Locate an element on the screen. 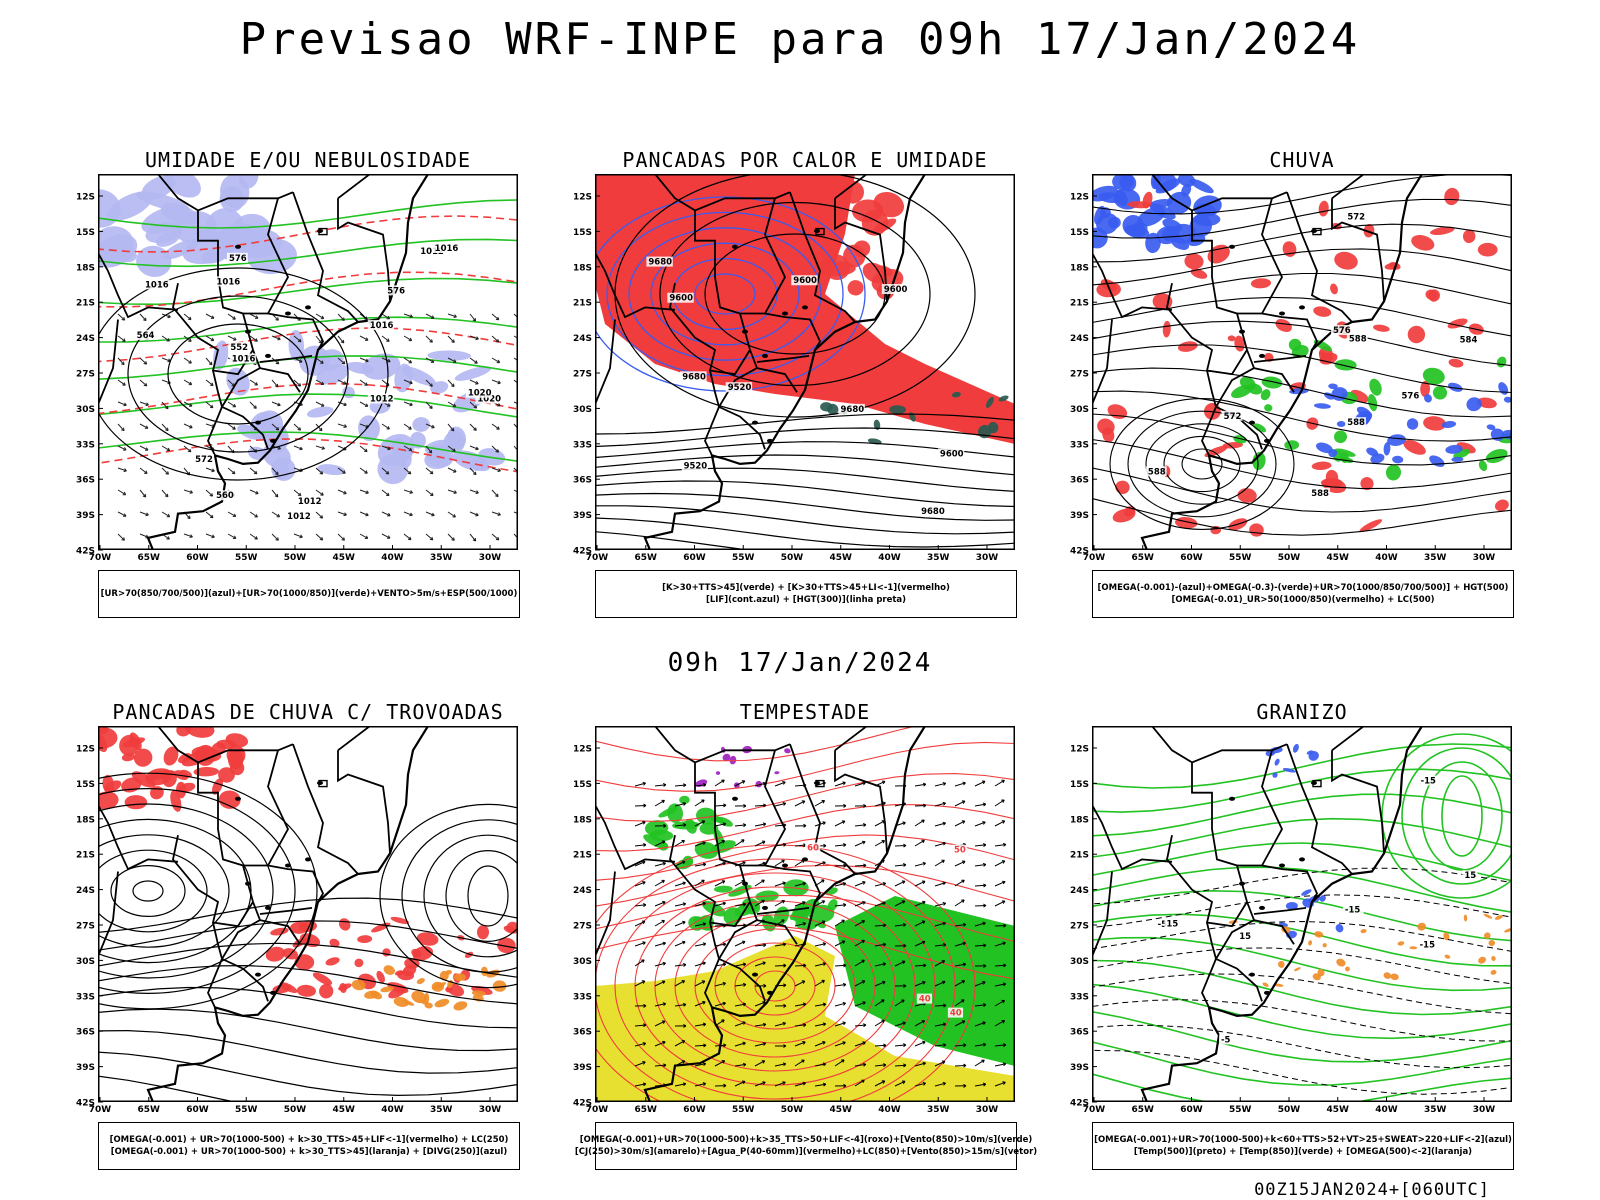 Image resolution: width=1600 pixels, height=1200 pixels. contour-label: -15 is located at coordinates (1428, 782).